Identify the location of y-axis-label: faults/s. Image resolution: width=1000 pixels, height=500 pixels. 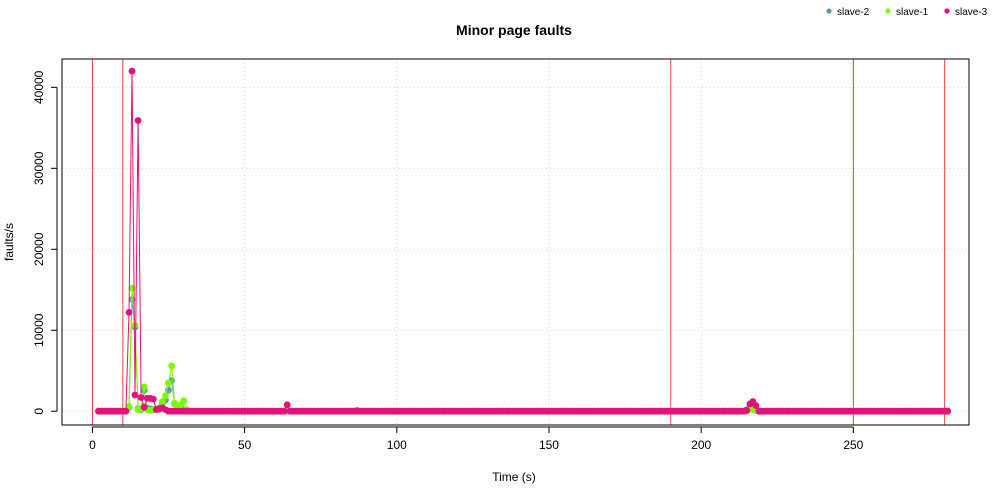
(9, 242).